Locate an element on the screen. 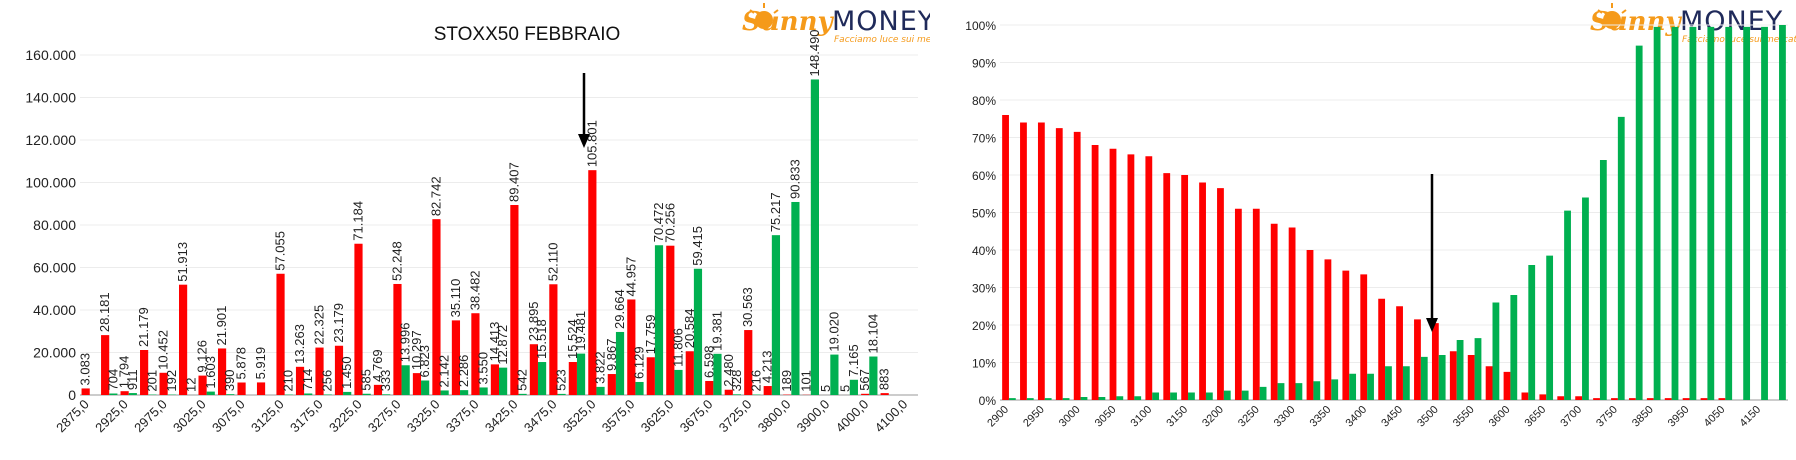 The height and width of the screenshot is (460, 1796). x-tick-label: 4100,0 is located at coordinates (891, 416).